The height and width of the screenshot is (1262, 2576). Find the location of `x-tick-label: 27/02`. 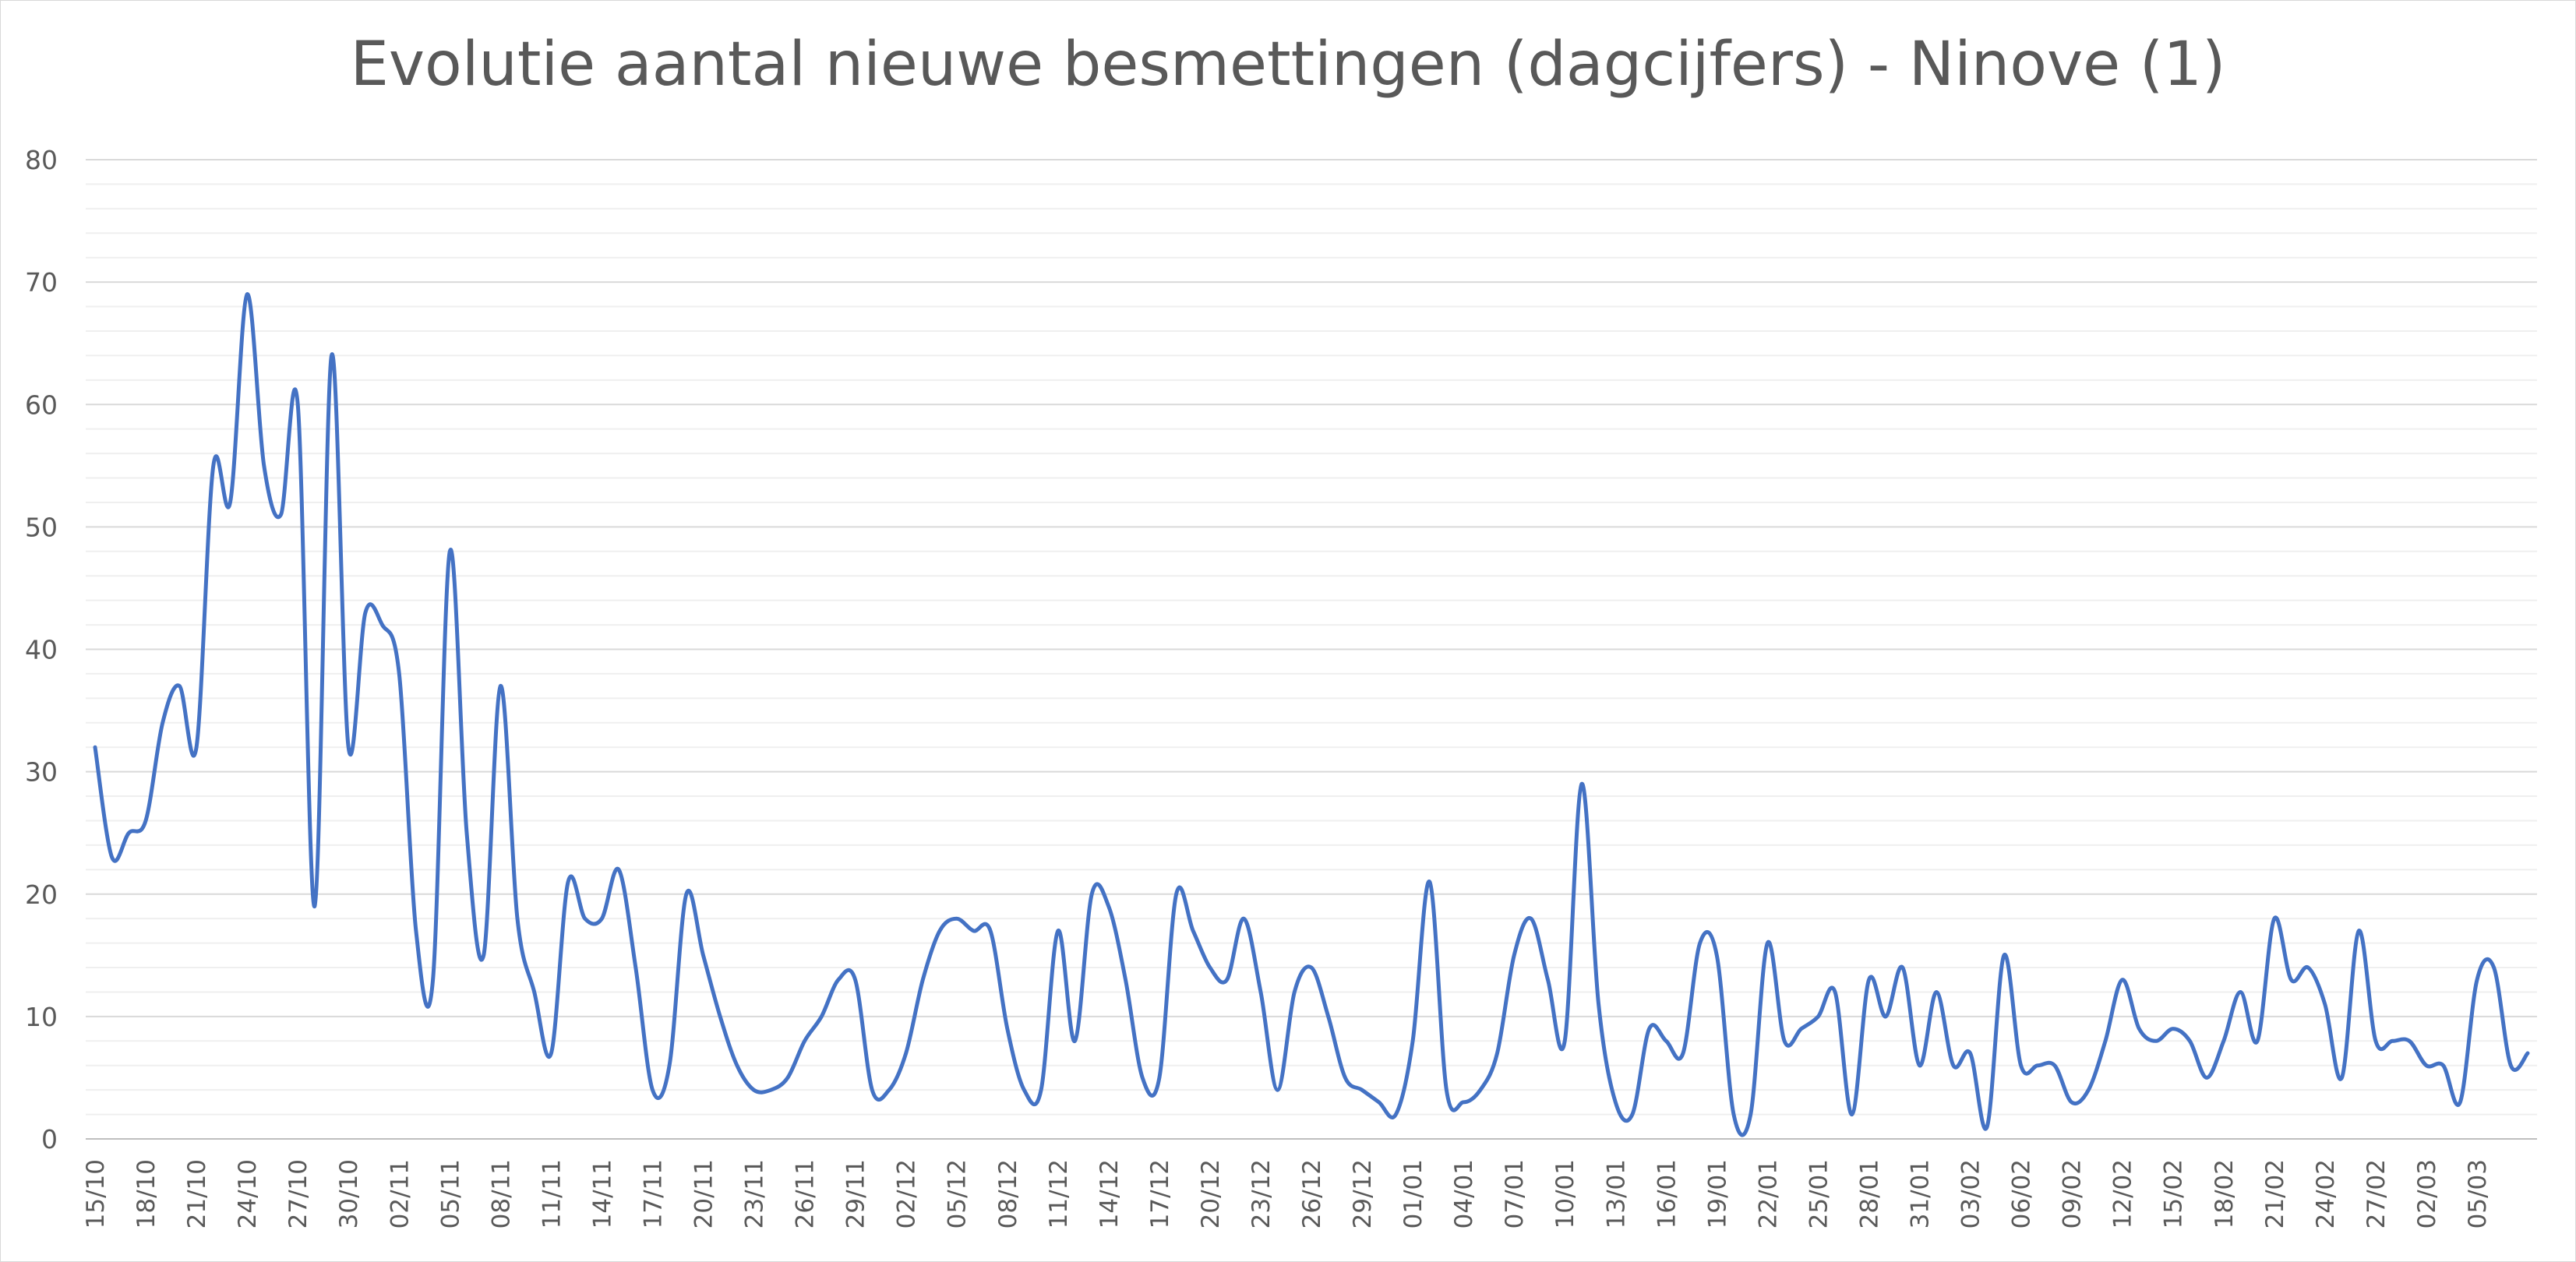

x-tick-label: 27/02 is located at coordinates (2377, 1194).